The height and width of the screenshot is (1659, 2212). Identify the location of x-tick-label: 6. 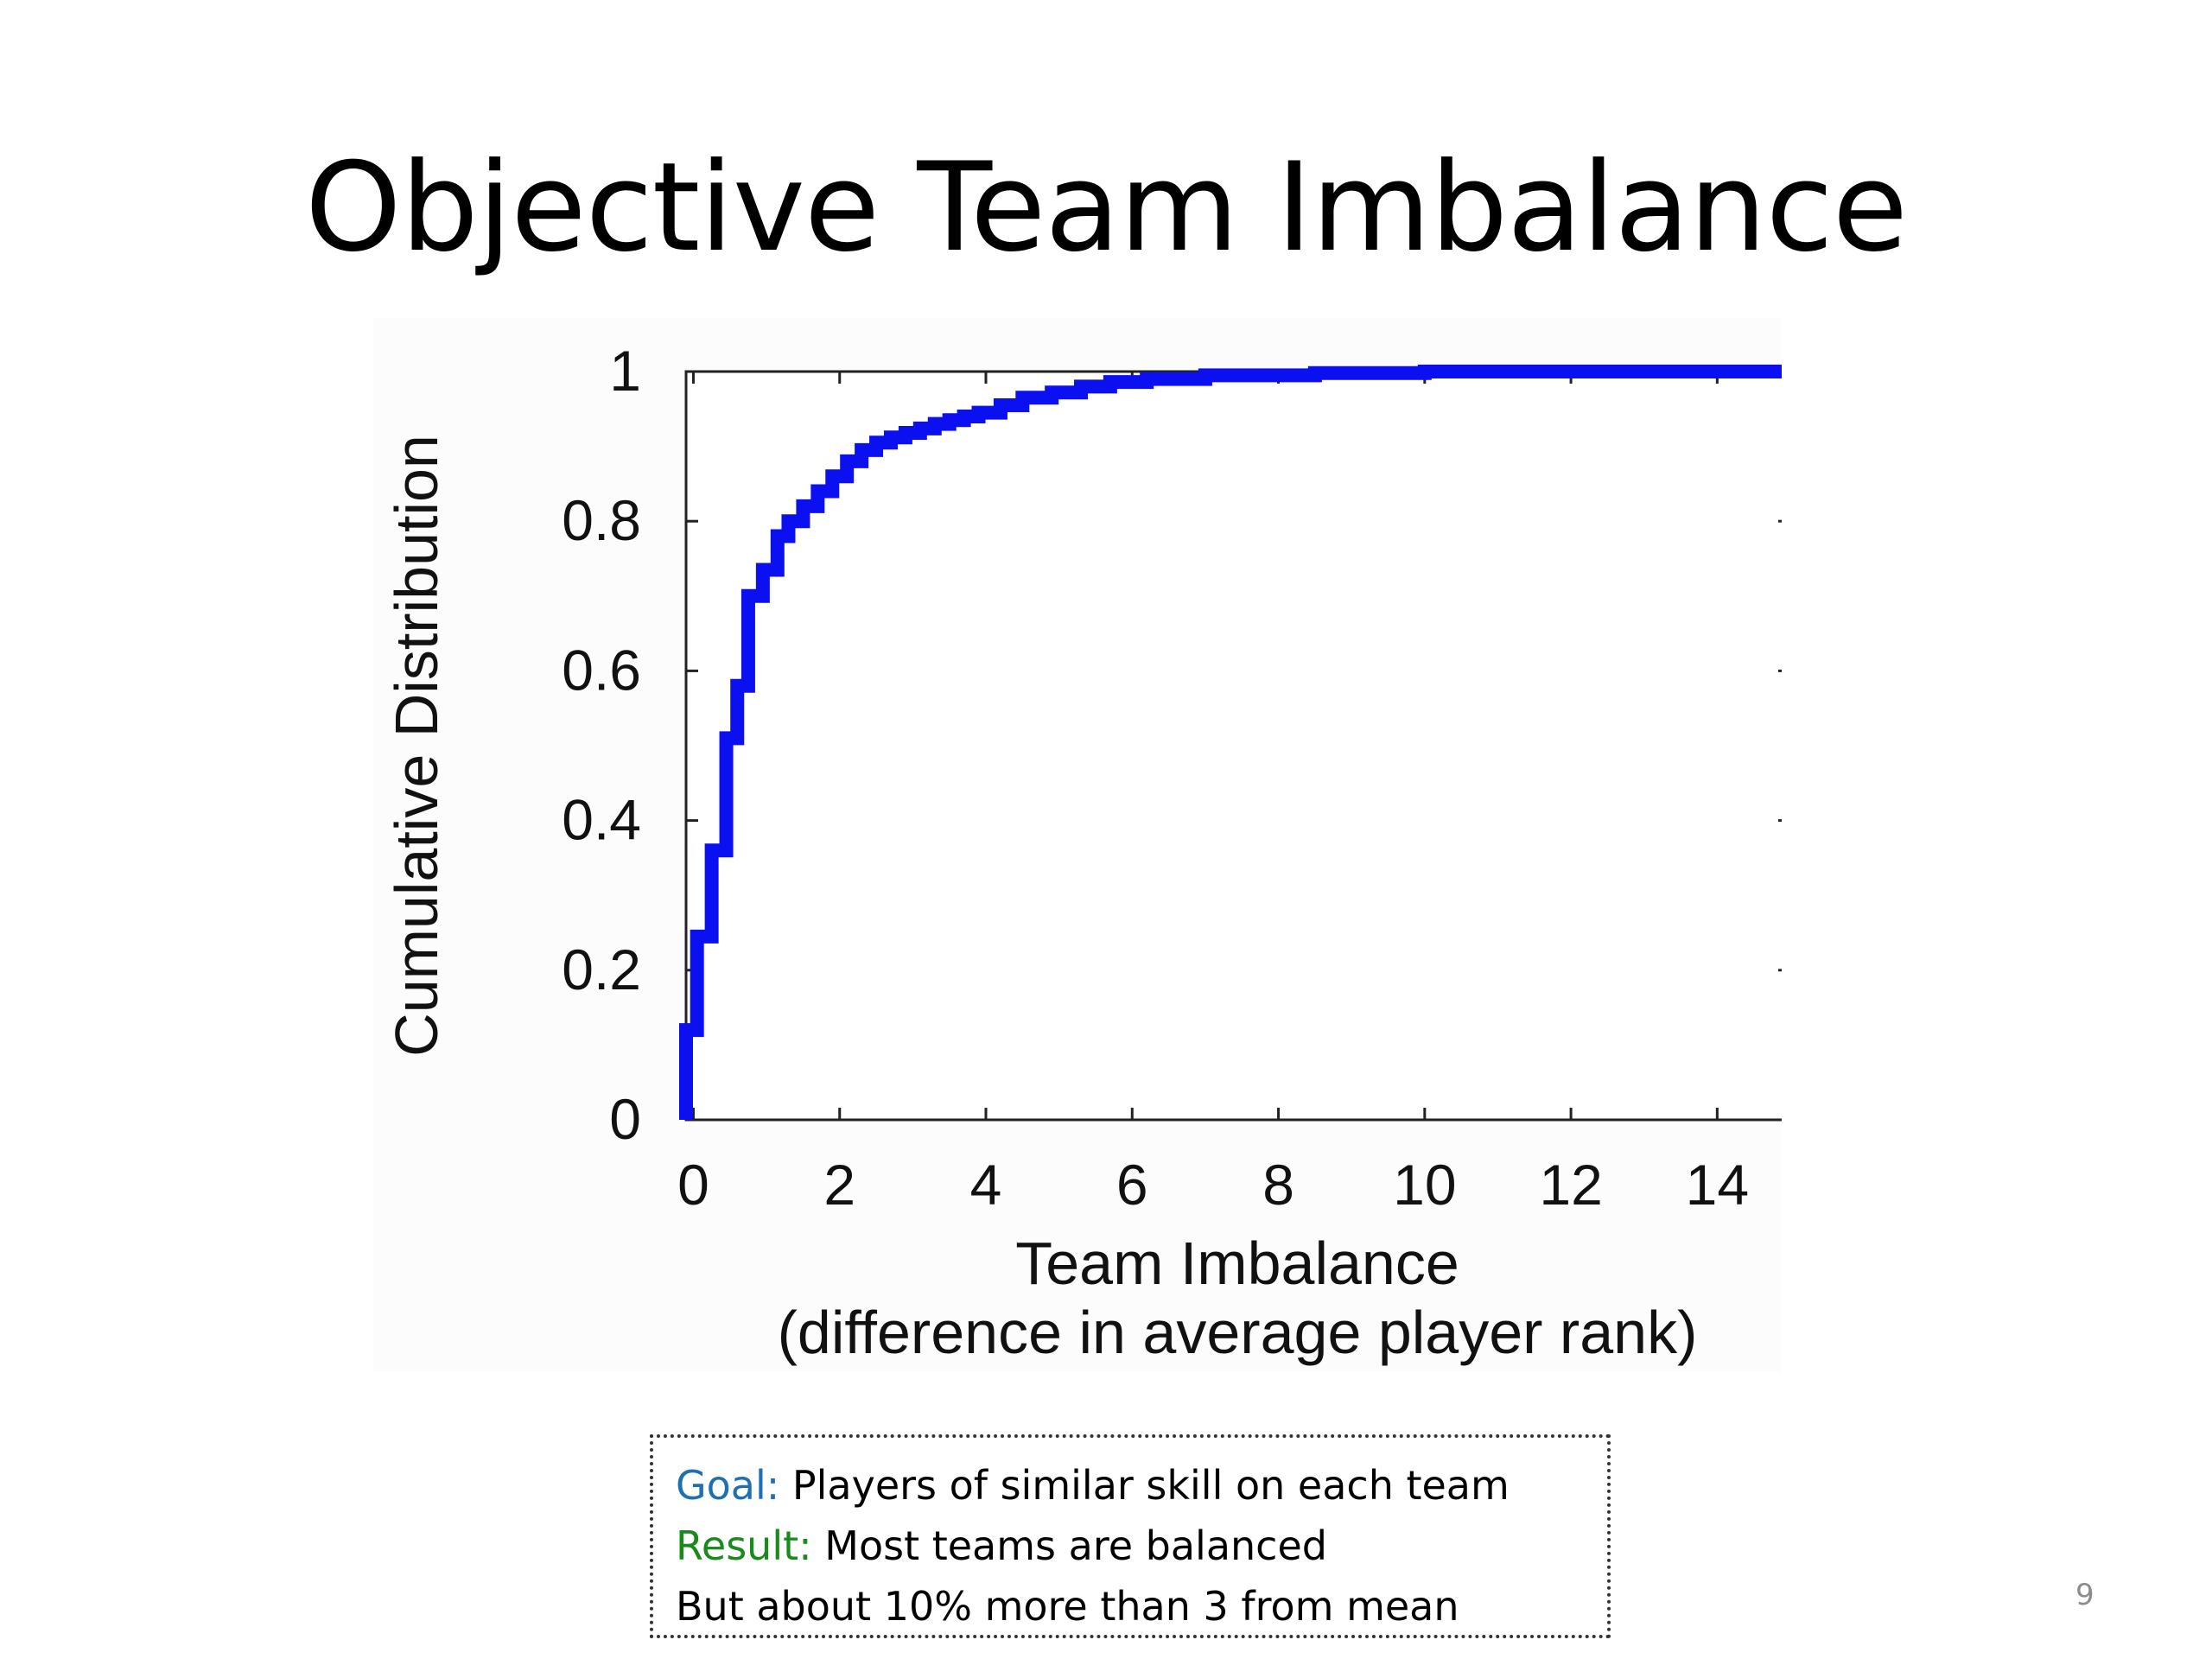
(1132, 1185).